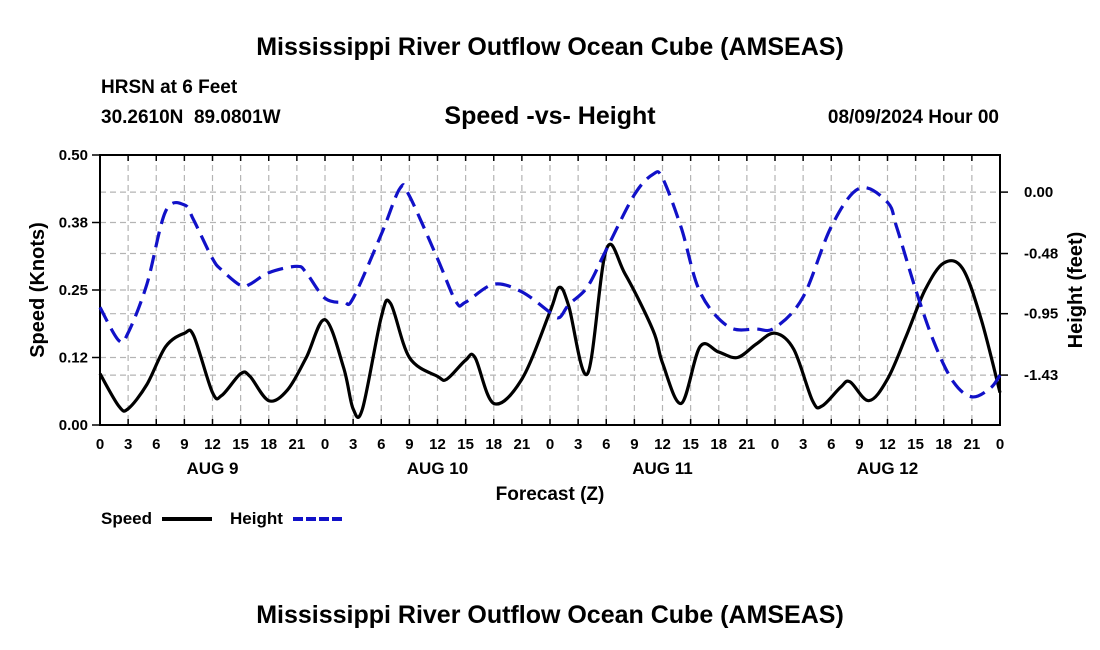 Image resolution: width=1100 pixels, height=650 pixels. Describe the element at coordinates (169, 87) in the screenshot. I see `station-label: HRSN at 6 Feet` at that location.